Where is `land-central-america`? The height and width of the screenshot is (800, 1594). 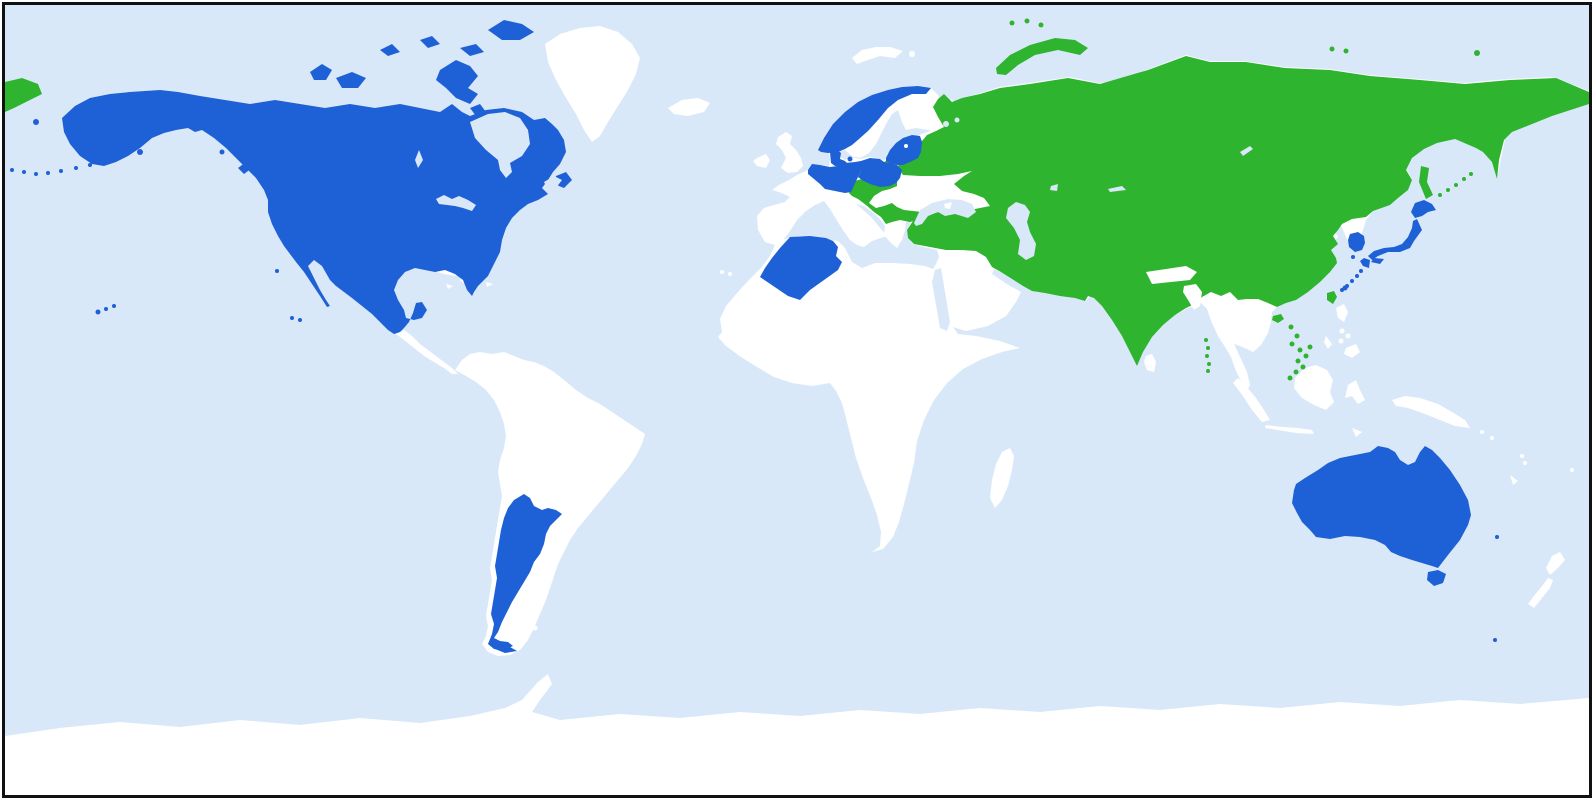
land-central-america is located at coordinates (427, 352).